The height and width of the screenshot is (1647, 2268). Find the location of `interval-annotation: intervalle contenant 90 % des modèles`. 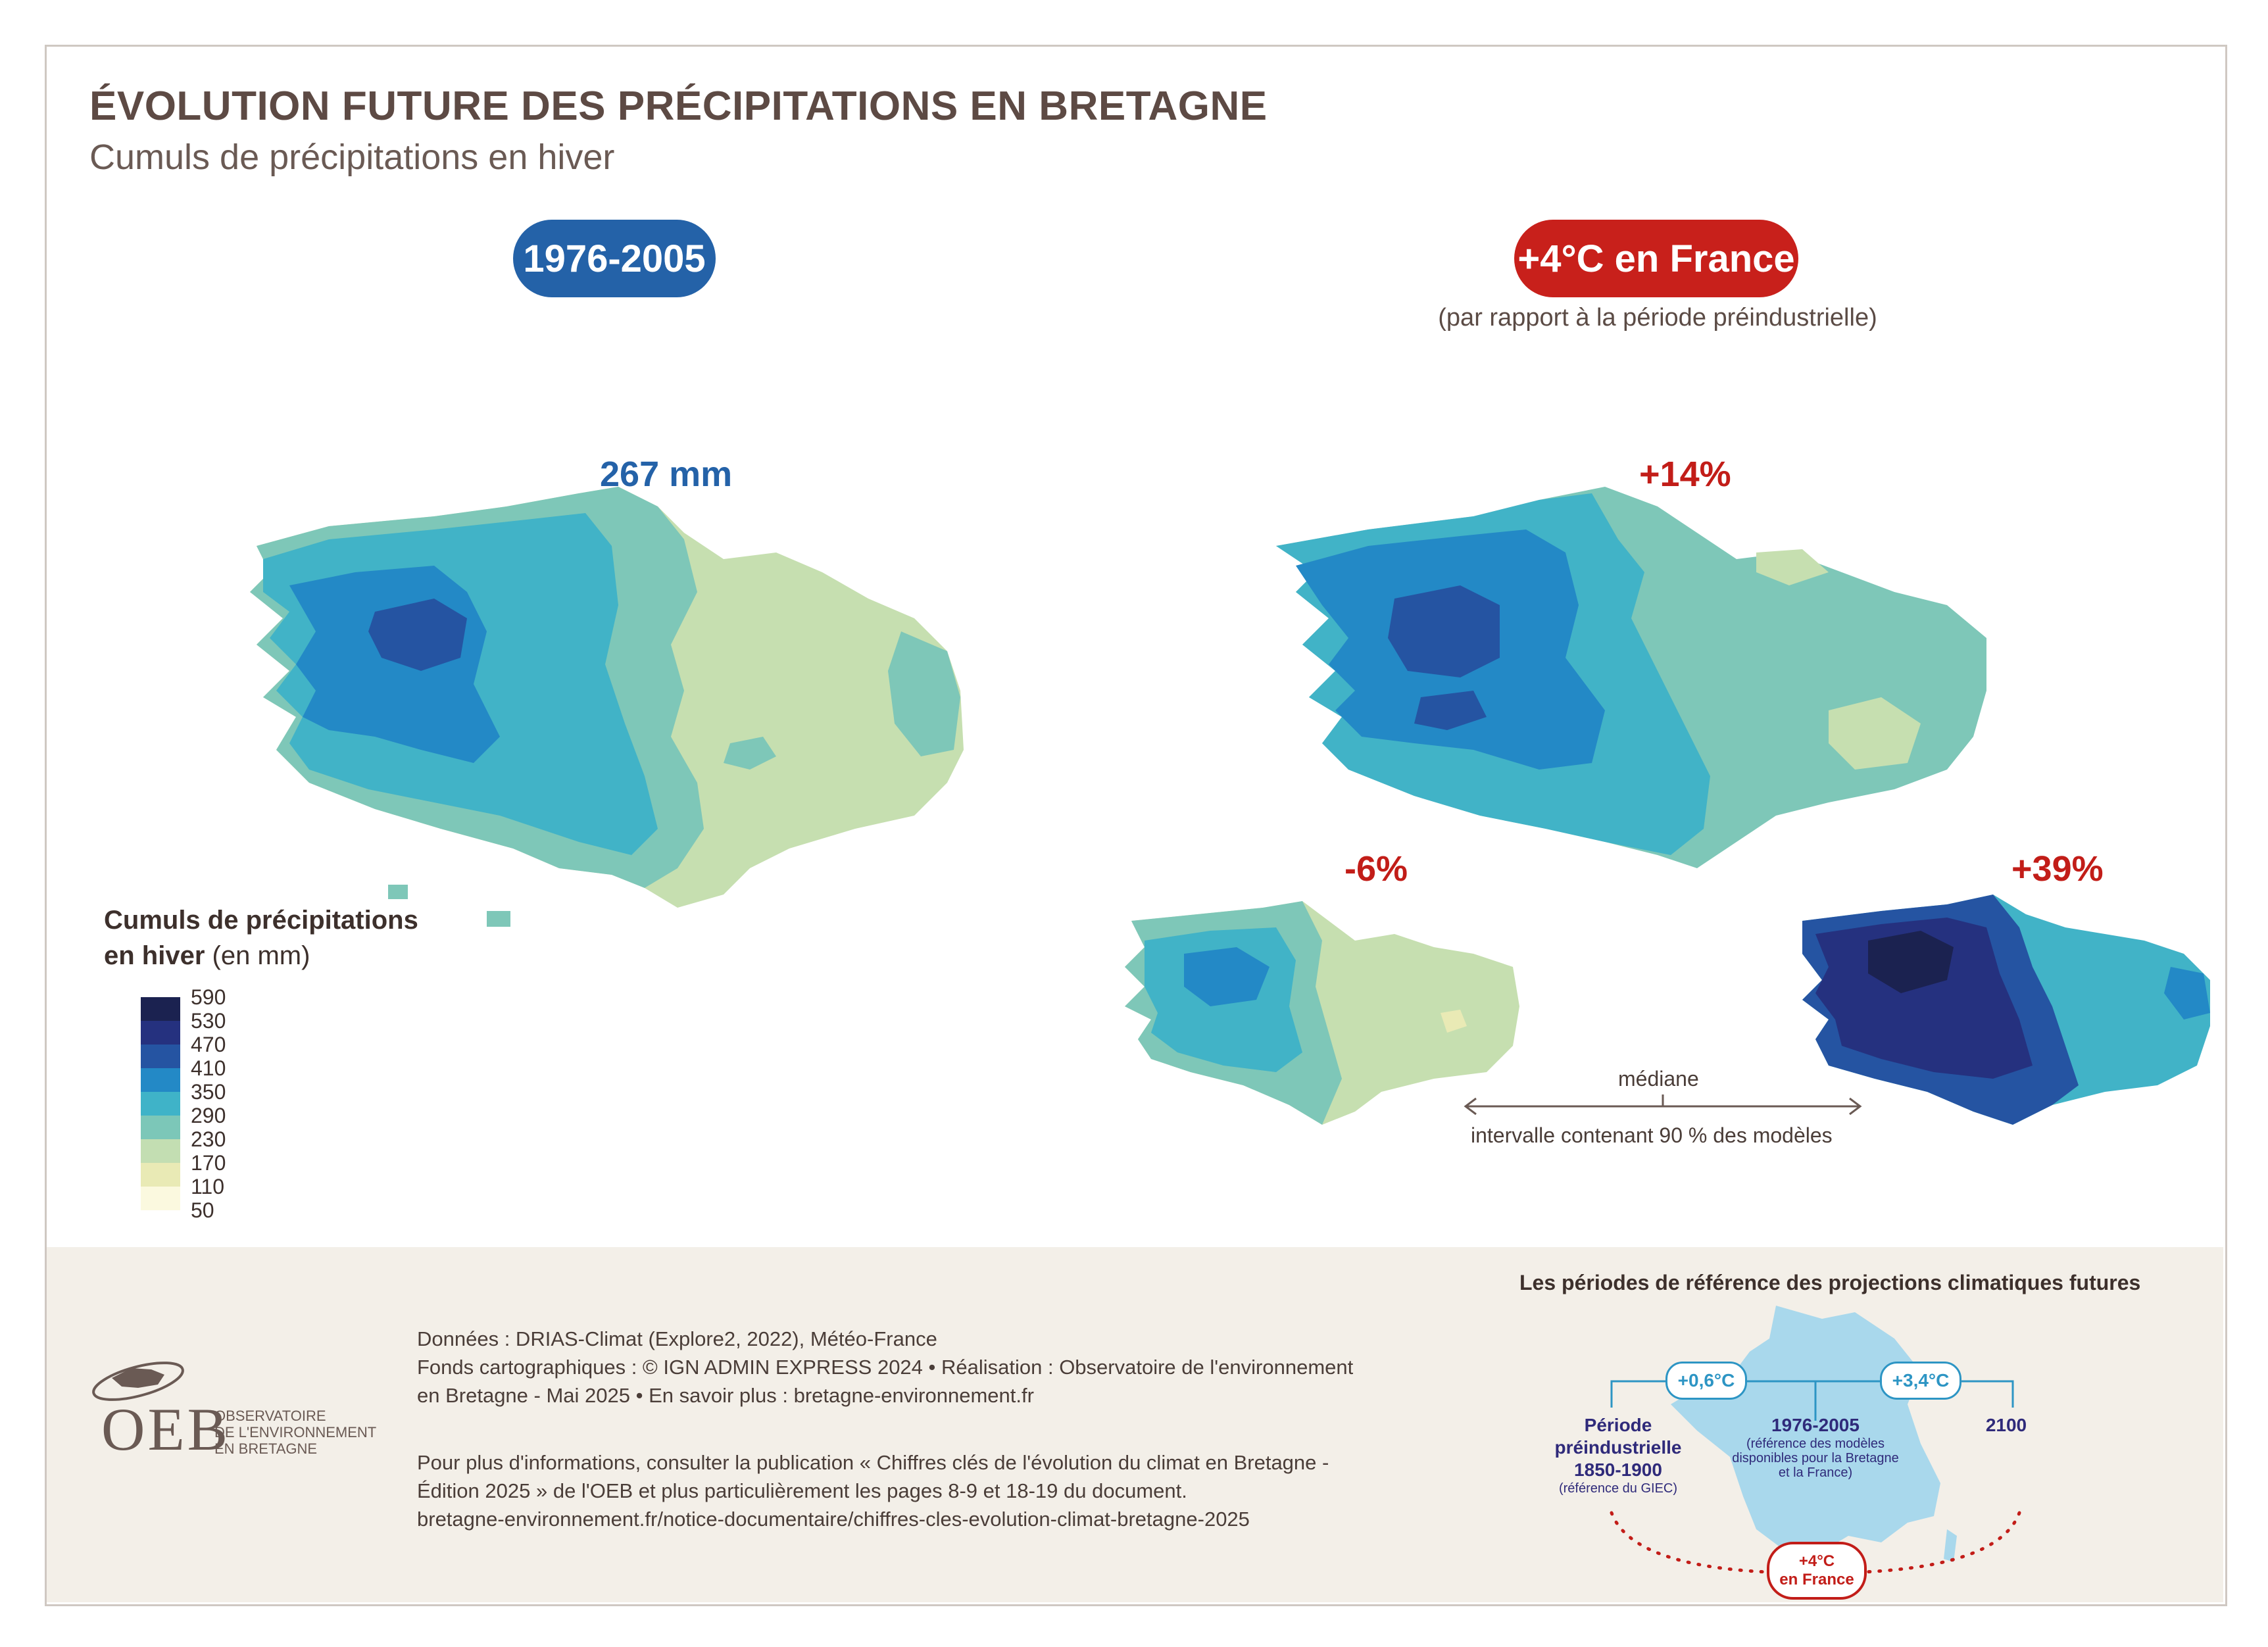

interval-annotation: intervalle contenant 90 % des modèles is located at coordinates (1652, 1135).